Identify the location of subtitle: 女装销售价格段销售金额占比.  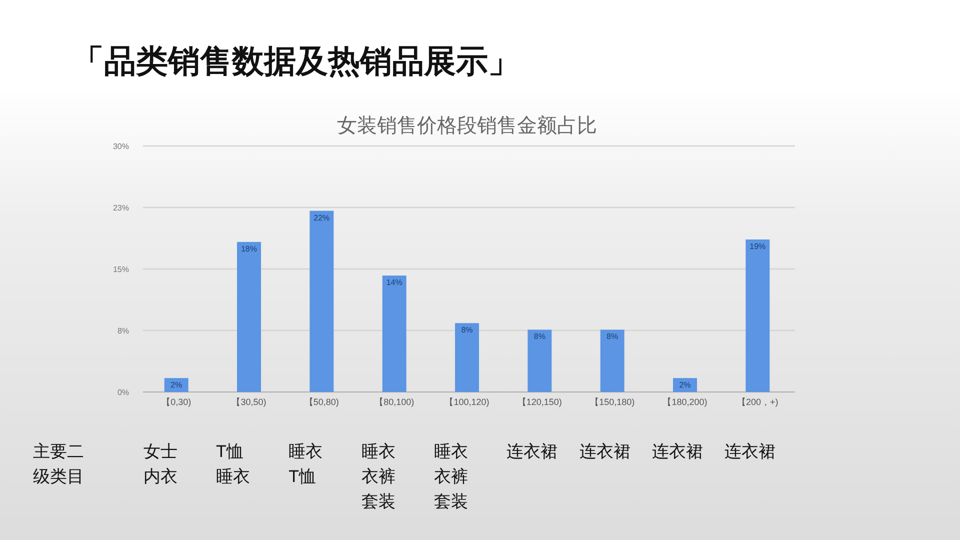
(467, 126).